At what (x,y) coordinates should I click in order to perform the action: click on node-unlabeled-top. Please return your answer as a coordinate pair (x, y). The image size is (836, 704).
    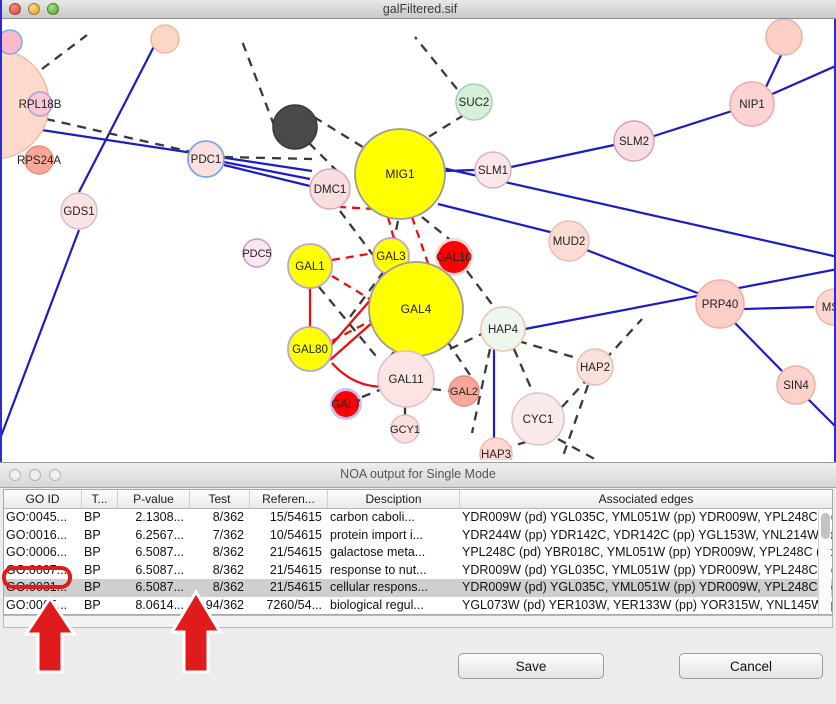
    Looking at the image, I should click on (165, 39).